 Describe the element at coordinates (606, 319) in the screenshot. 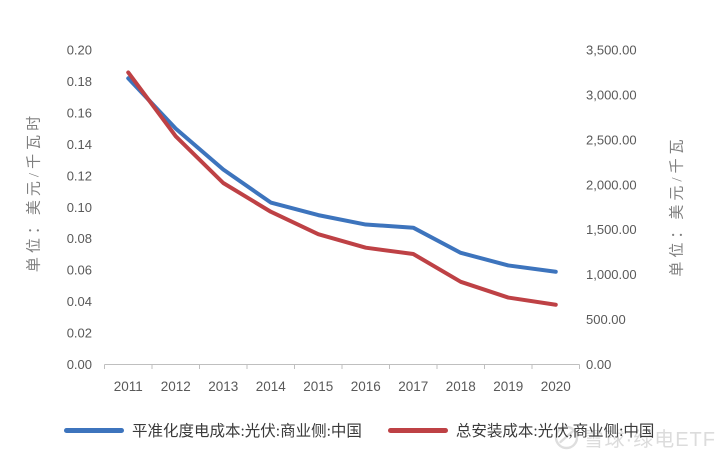

I see `right-axis-tick-label: 500.00` at that location.